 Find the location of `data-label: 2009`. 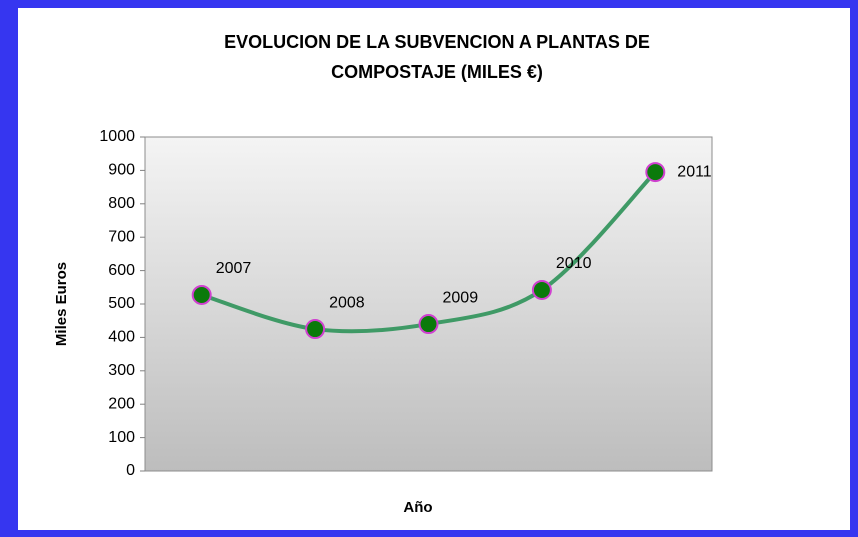

data-label: 2009 is located at coordinates (461, 297).